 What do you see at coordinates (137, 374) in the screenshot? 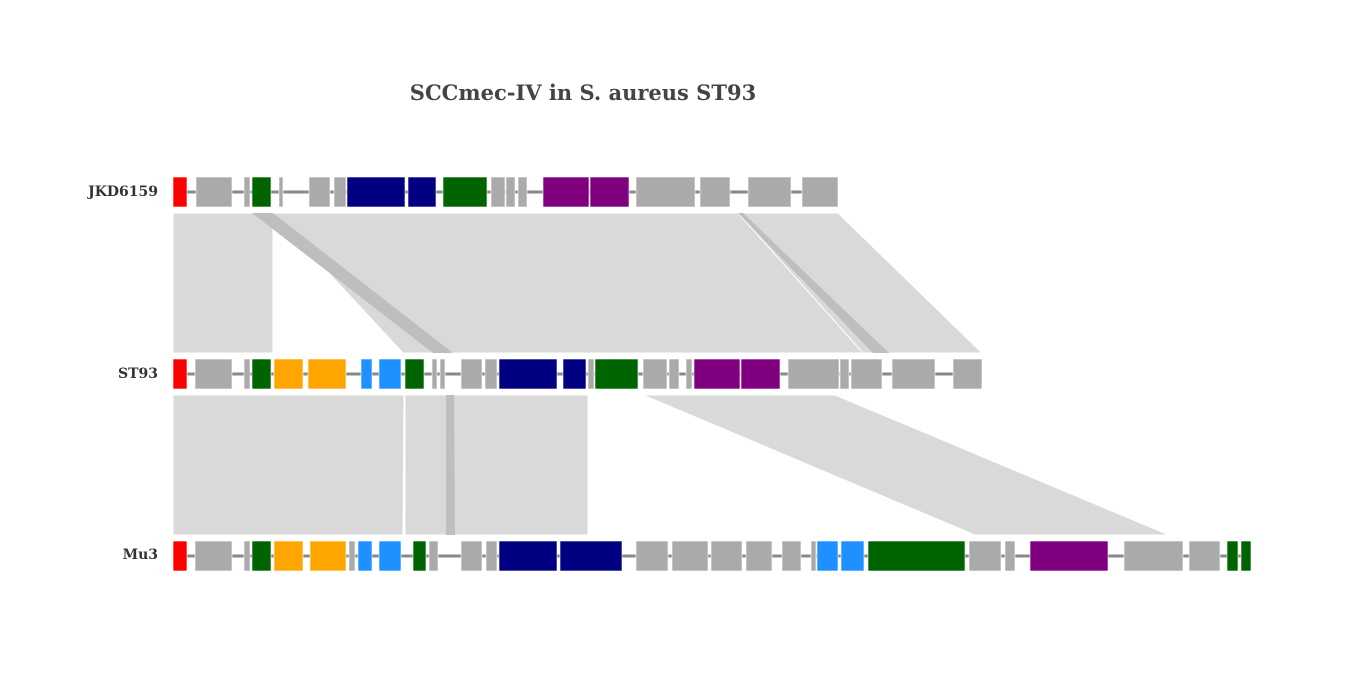
I see `track-label-st93: ST93` at bounding box center [137, 374].